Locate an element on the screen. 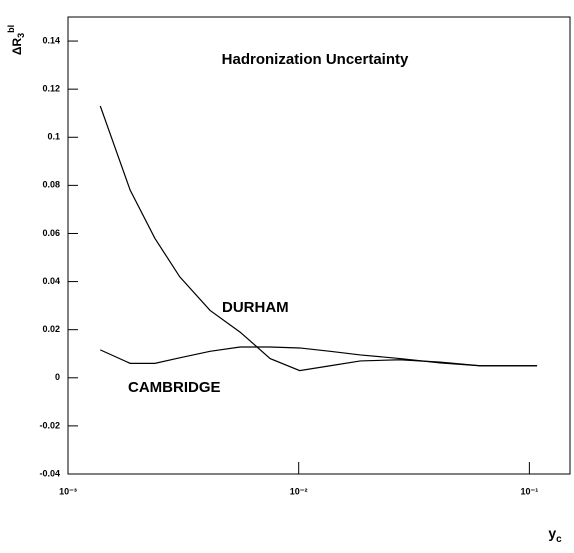 This screenshot has height=553, width=574. series-label: CAMBRIDGE is located at coordinates (174, 387).